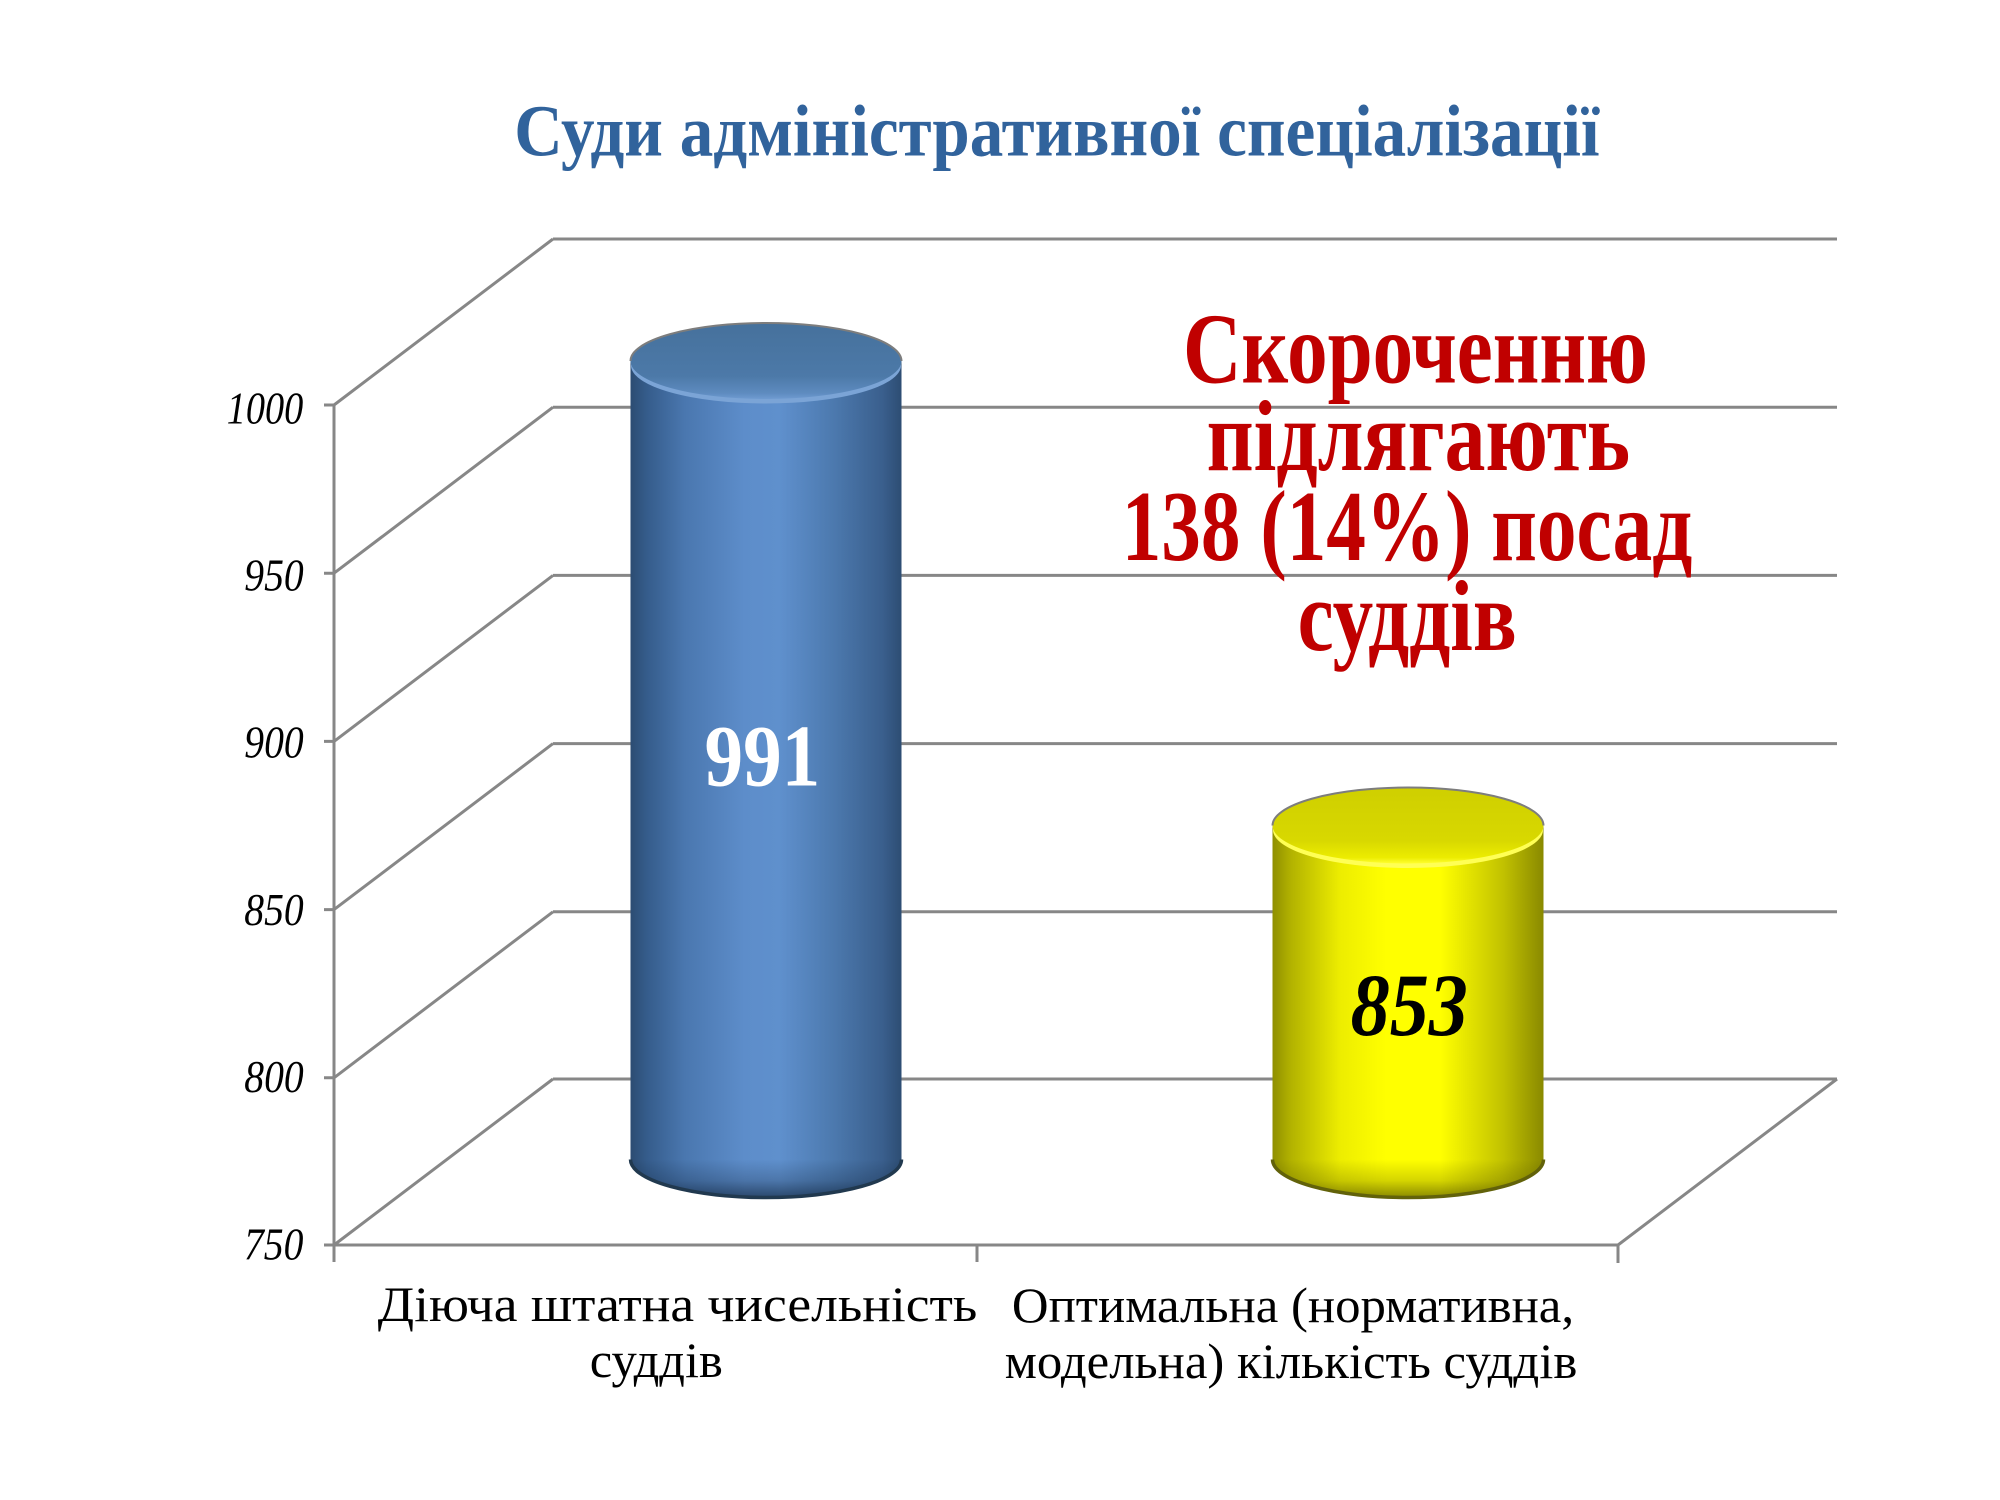 The height and width of the screenshot is (1500, 2000). I want to click on svg-text: модельна) кількість суддів, so click(1291, 1361).